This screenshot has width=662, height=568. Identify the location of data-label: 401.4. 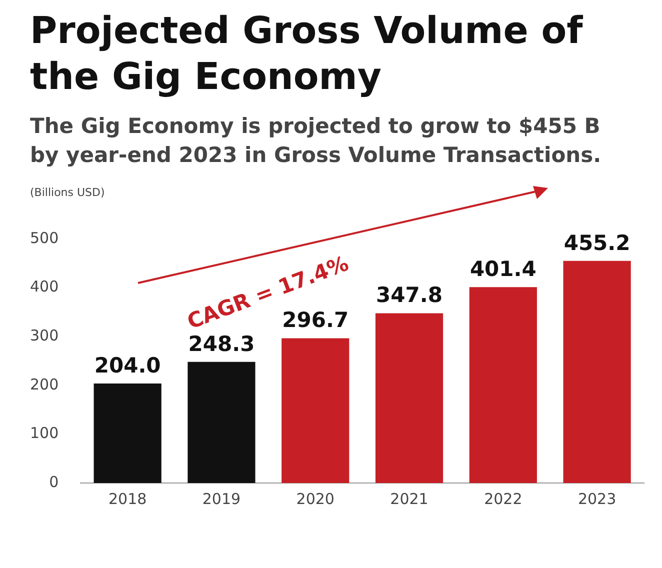
(503, 269).